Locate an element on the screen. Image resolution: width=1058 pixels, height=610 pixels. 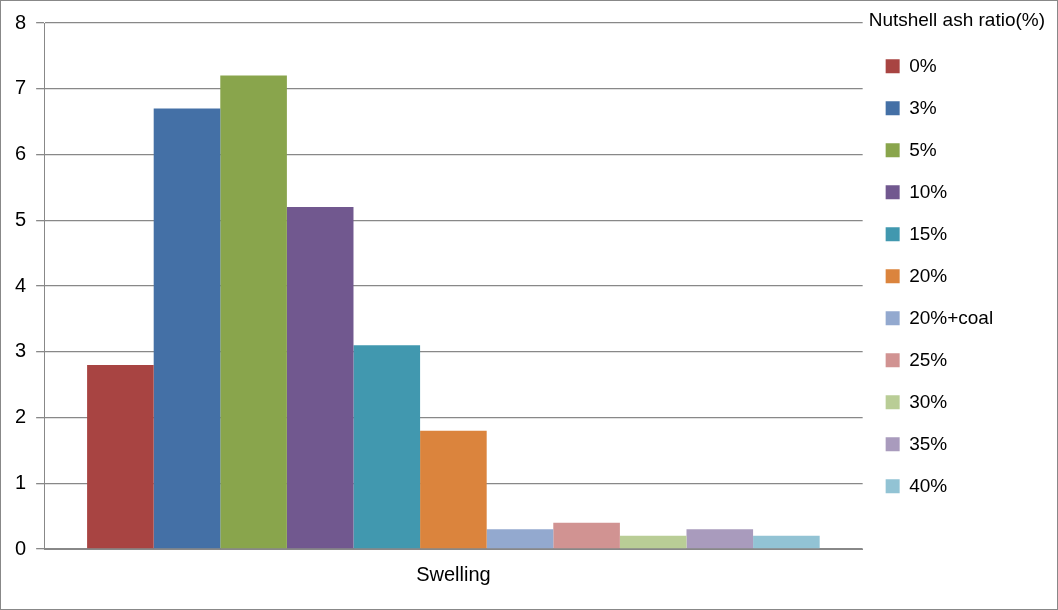
x-tick-label: Swelling is located at coordinates (453, 573).